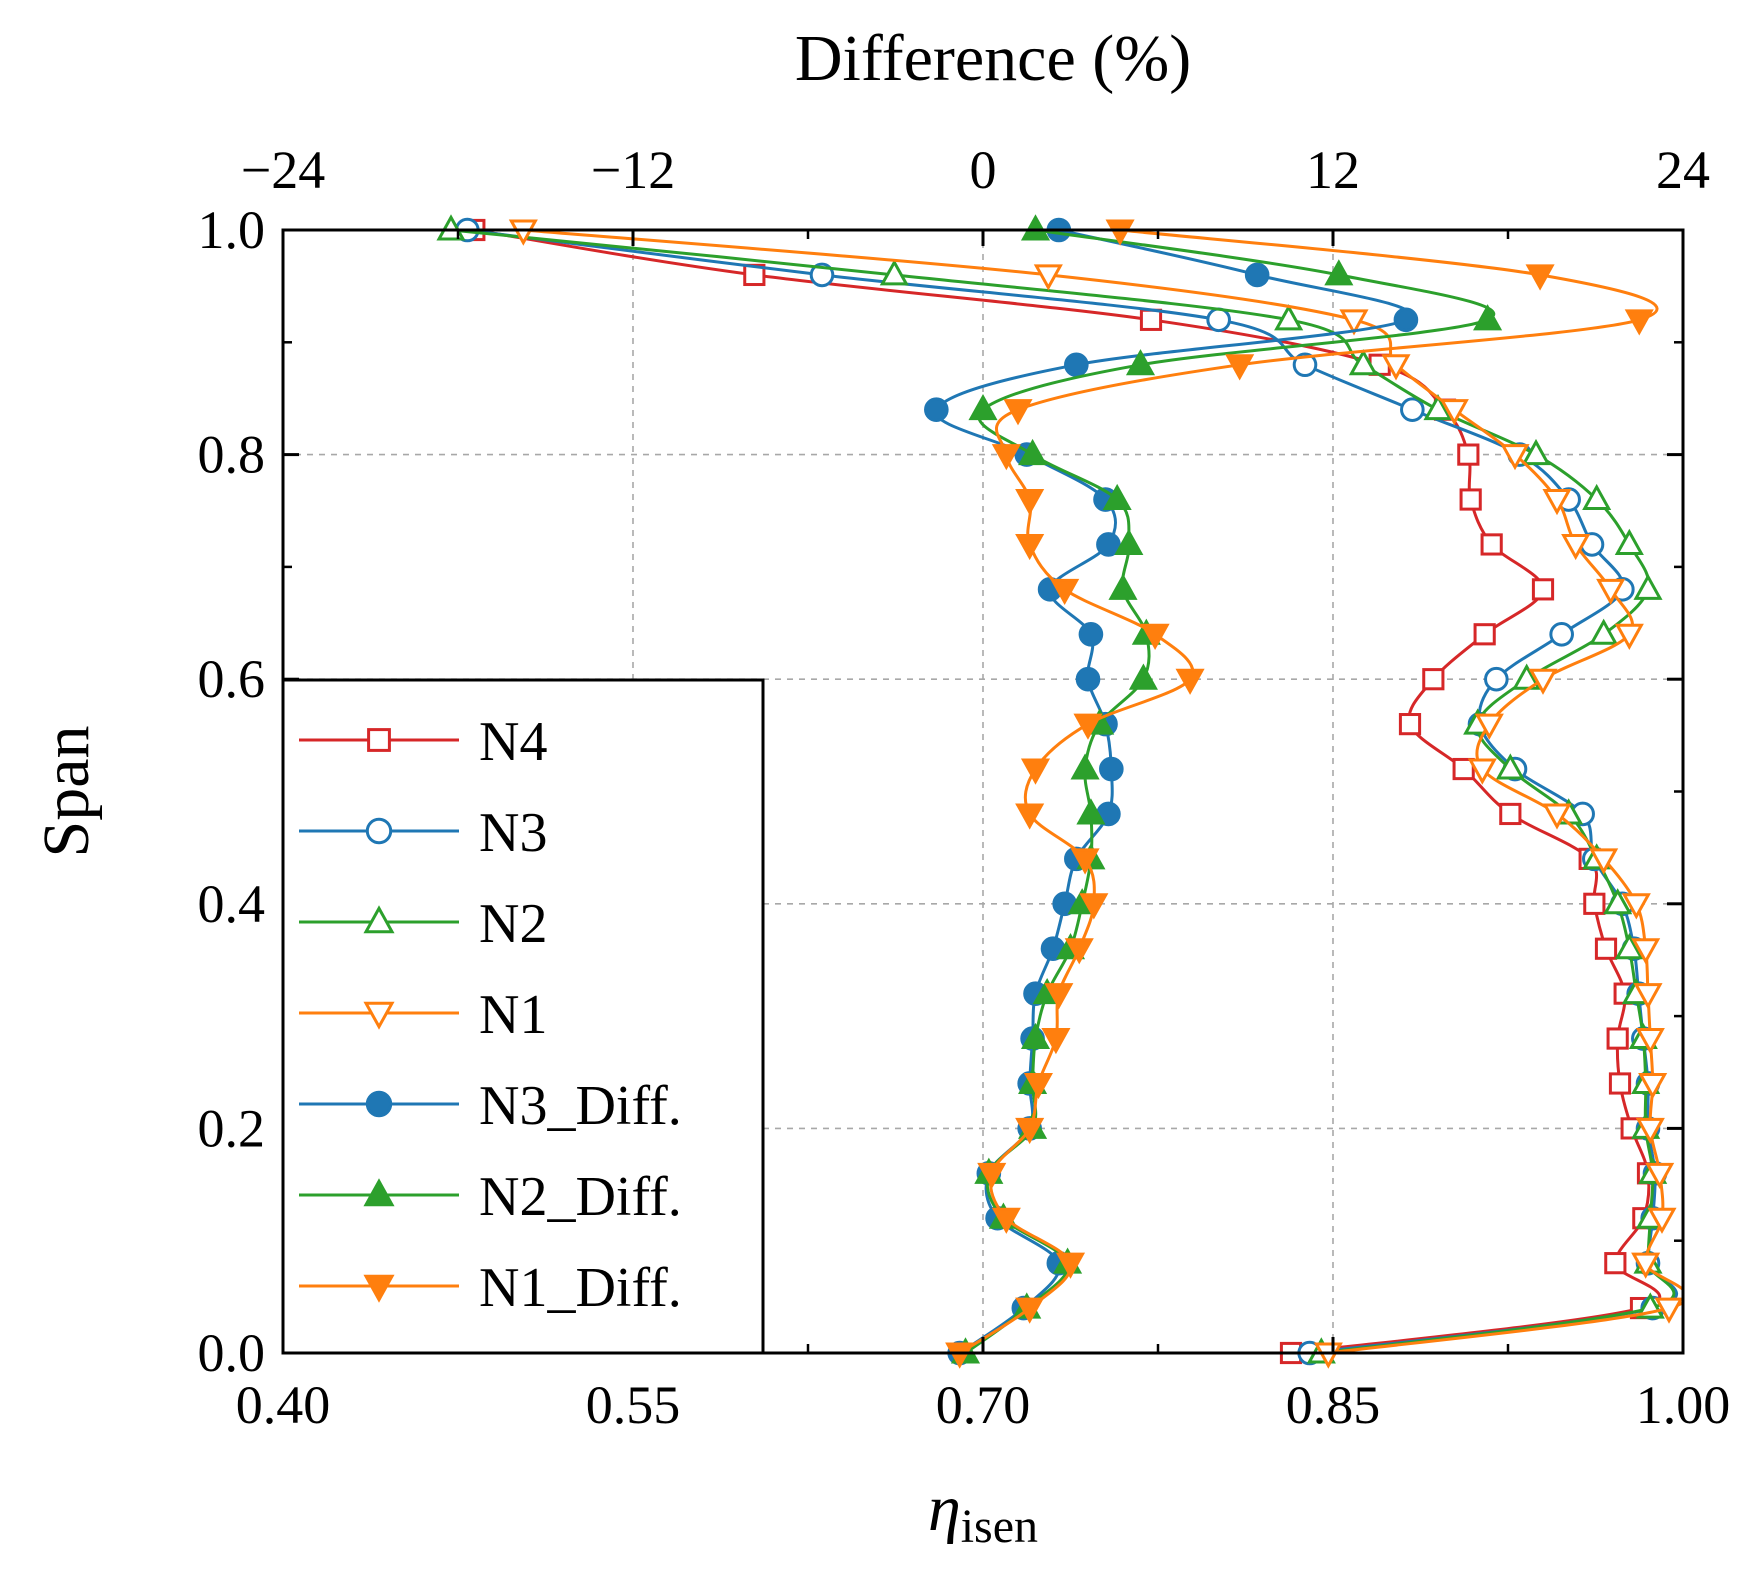 This screenshot has height=1570, width=1756. Describe the element at coordinates (580, 1197) in the screenshot. I see `legend-label: N2_Diff.` at that location.